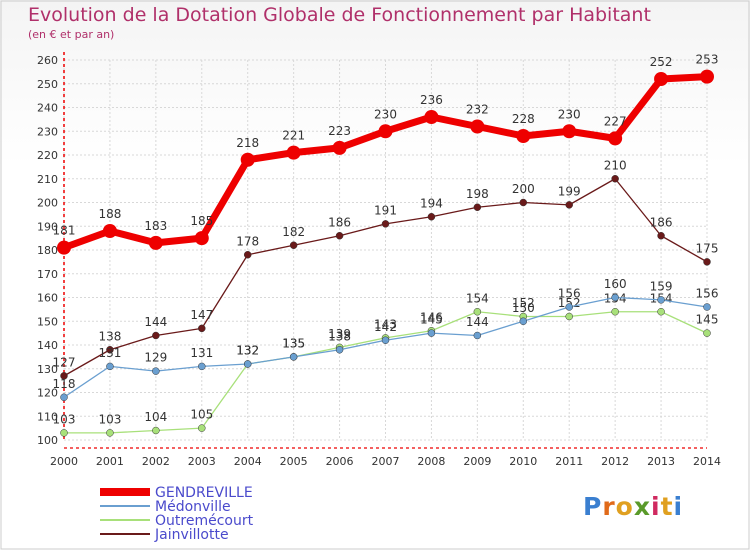 This screenshot has height=550, width=750. What do you see at coordinates (47, 250) in the screenshot?
I see `y-tick-label: 180` at bounding box center [47, 250].